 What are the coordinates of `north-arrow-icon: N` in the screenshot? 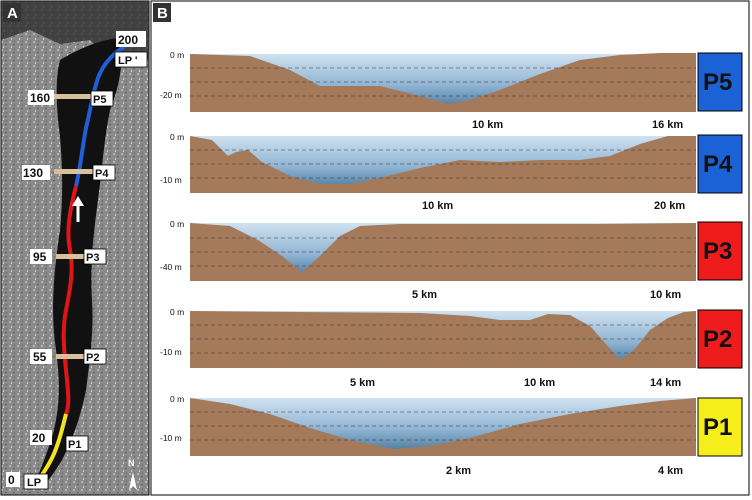 It's located at (132, 474).